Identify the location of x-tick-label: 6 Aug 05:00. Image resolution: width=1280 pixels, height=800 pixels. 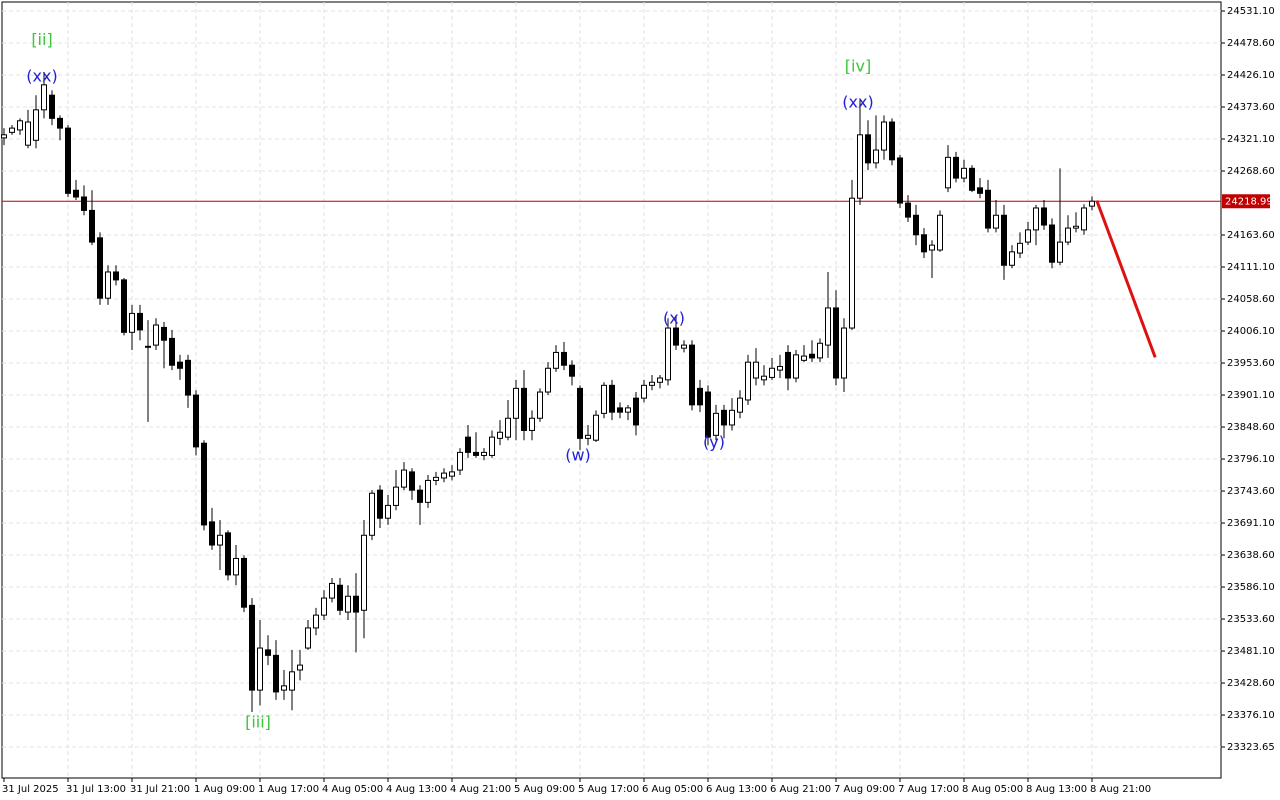
(672, 789).